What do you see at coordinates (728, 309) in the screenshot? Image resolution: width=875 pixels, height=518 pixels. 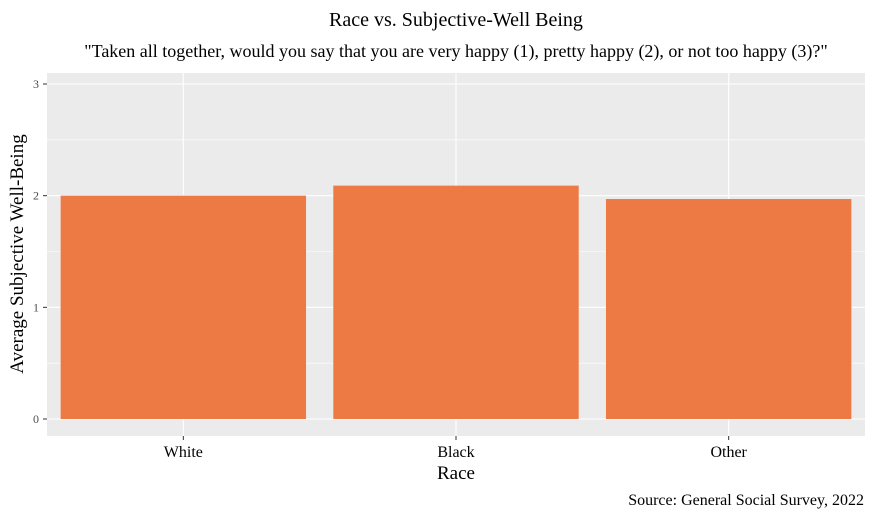 I see `bar-other` at bounding box center [728, 309].